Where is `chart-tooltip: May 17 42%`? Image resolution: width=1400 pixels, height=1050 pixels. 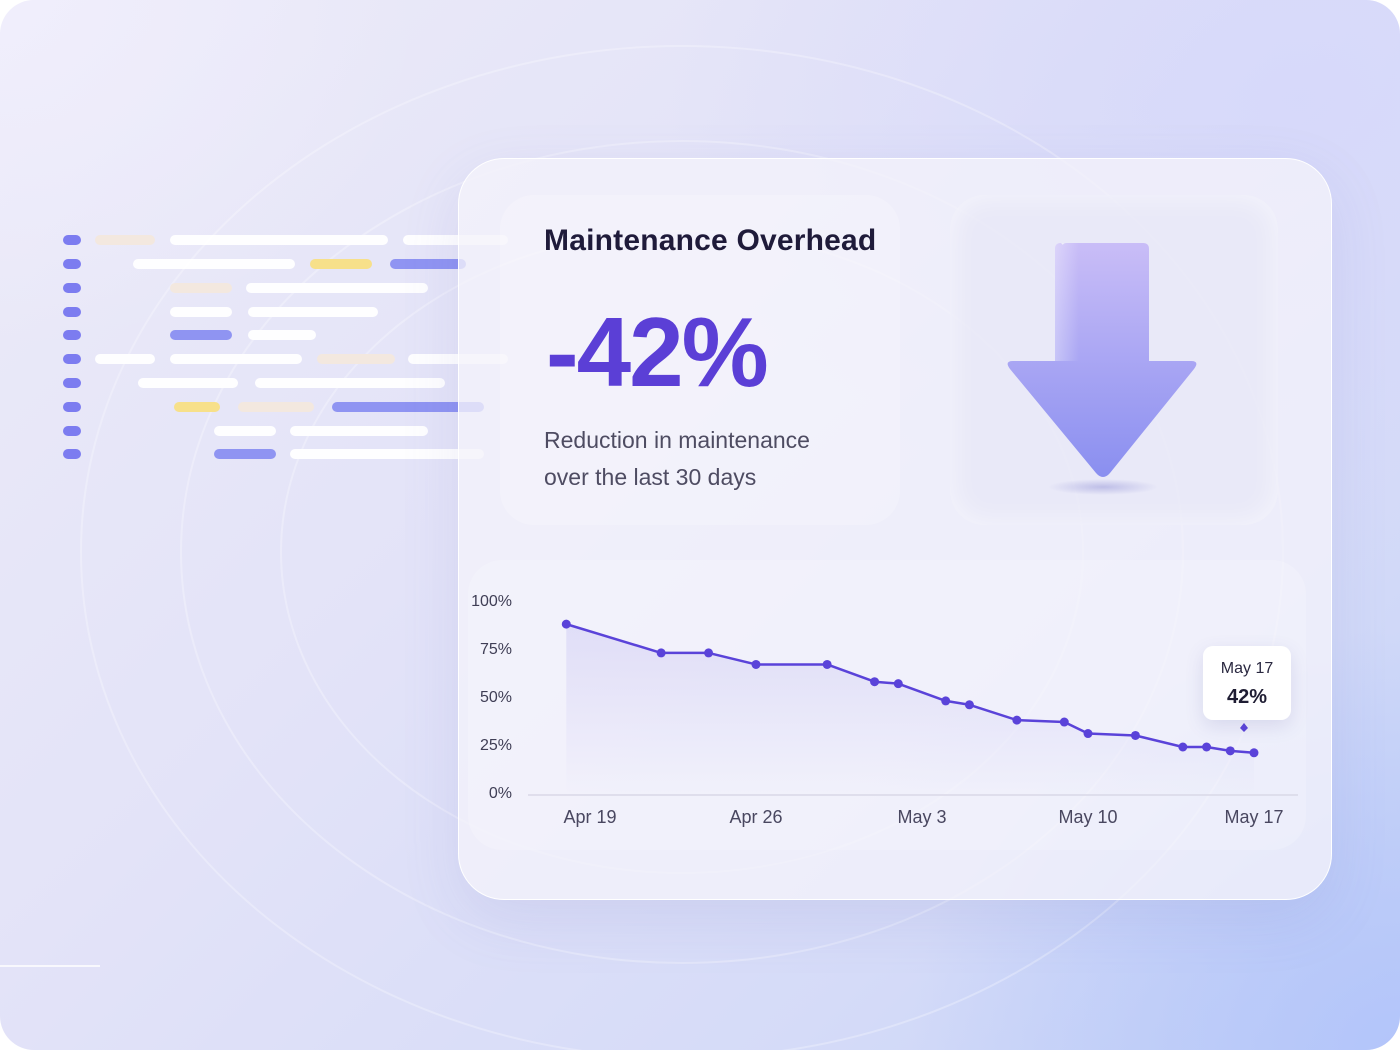 chart-tooltip: May 17 42% is located at coordinates (1247, 683).